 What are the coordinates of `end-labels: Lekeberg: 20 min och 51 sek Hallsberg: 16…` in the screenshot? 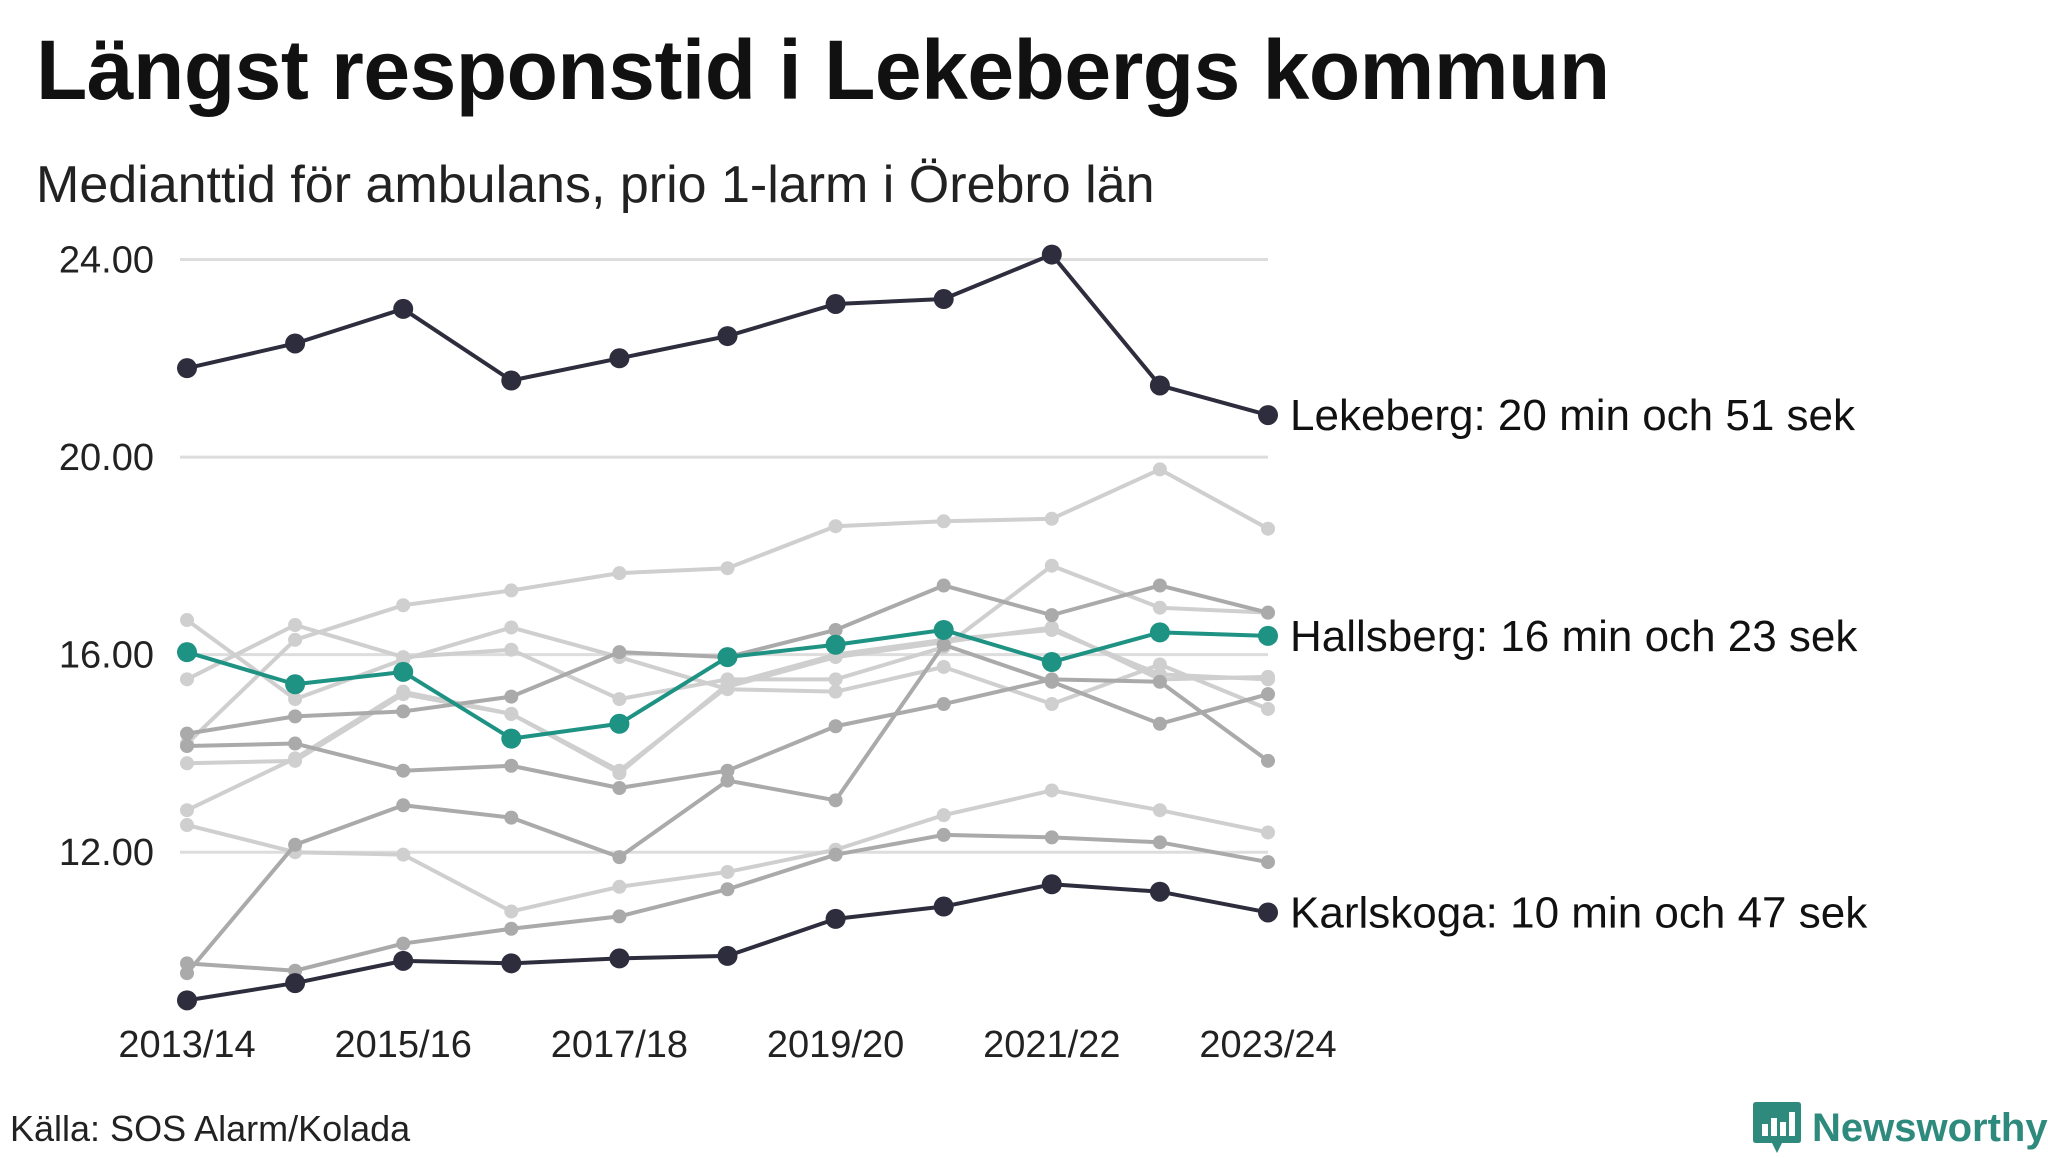 It's located at (1579, 664).